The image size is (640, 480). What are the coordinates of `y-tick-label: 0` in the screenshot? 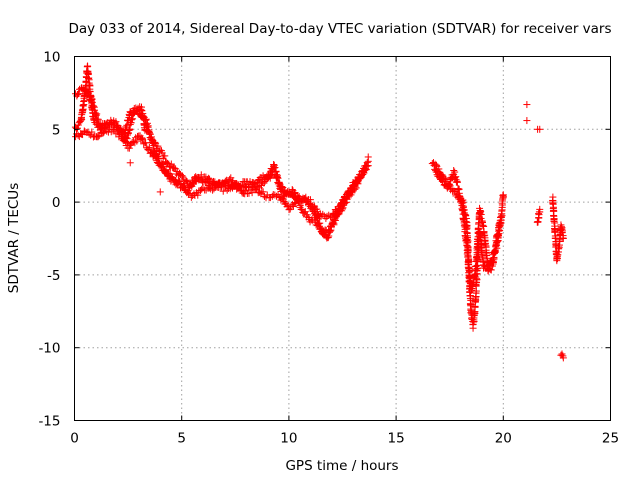 It's located at (56, 203).